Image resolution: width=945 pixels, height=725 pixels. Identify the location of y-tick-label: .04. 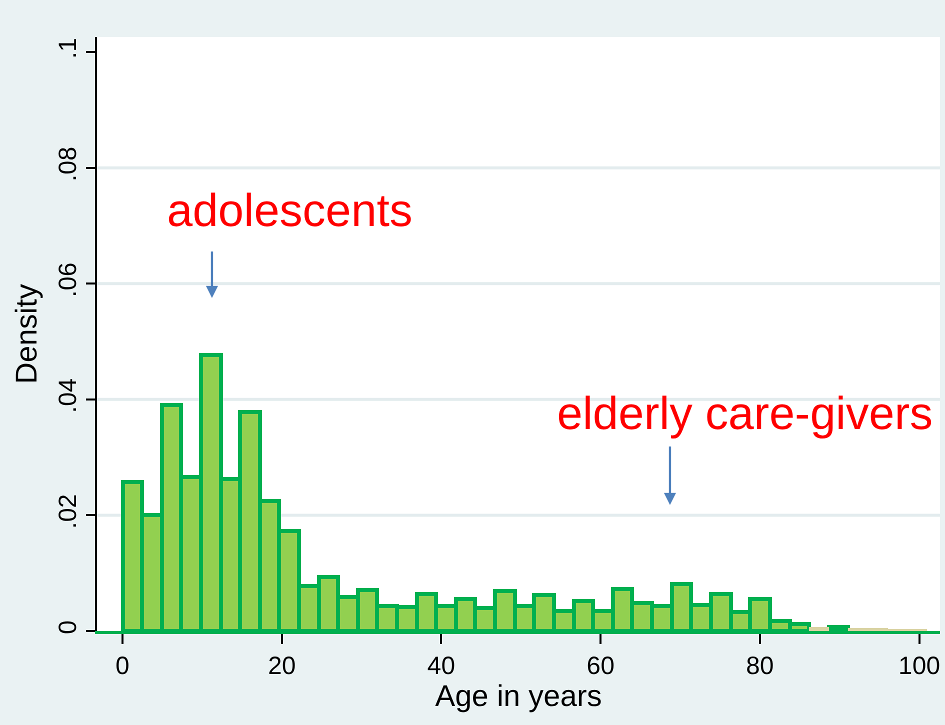
(68, 396).